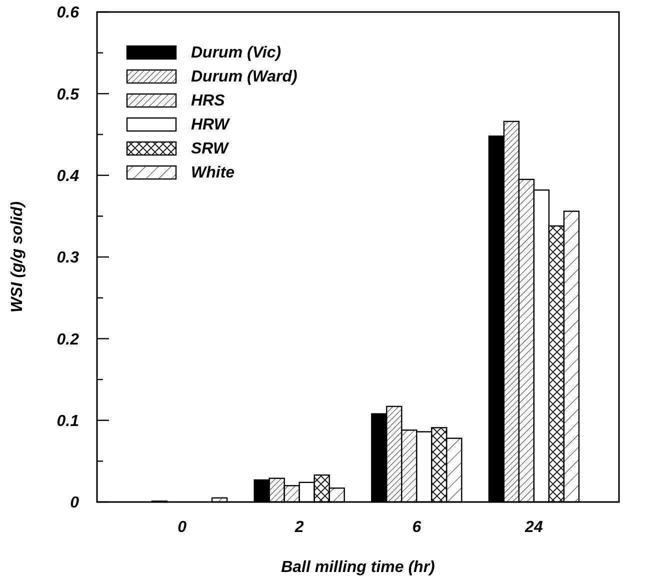 This screenshot has width=649, height=579. Describe the element at coordinates (17, 257) in the screenshot. I see `y-axis-title: WSI (g/g solid)` at that location.